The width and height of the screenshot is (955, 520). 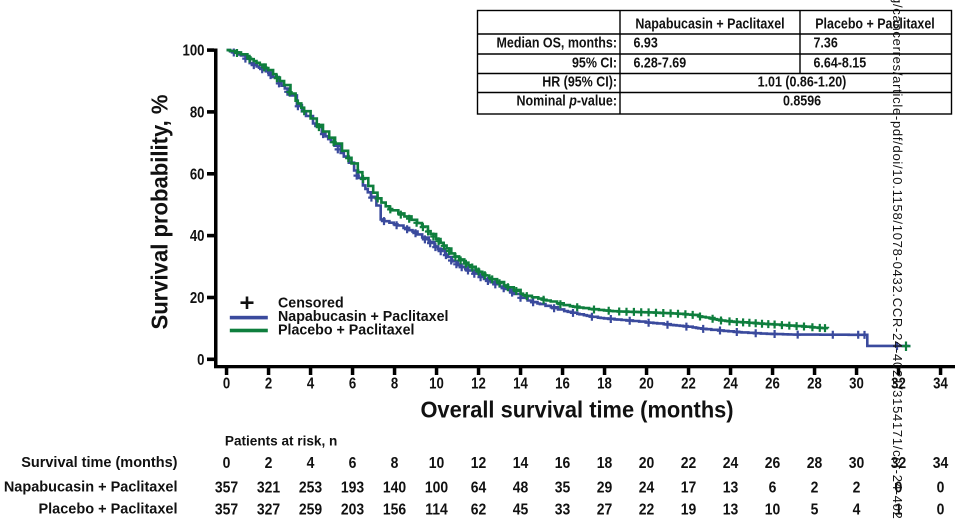 What do you see at coordinates (579, 82) in the screenshot?
I see `svg-text: HR (95% CI):` at bounding box center [579, 82].